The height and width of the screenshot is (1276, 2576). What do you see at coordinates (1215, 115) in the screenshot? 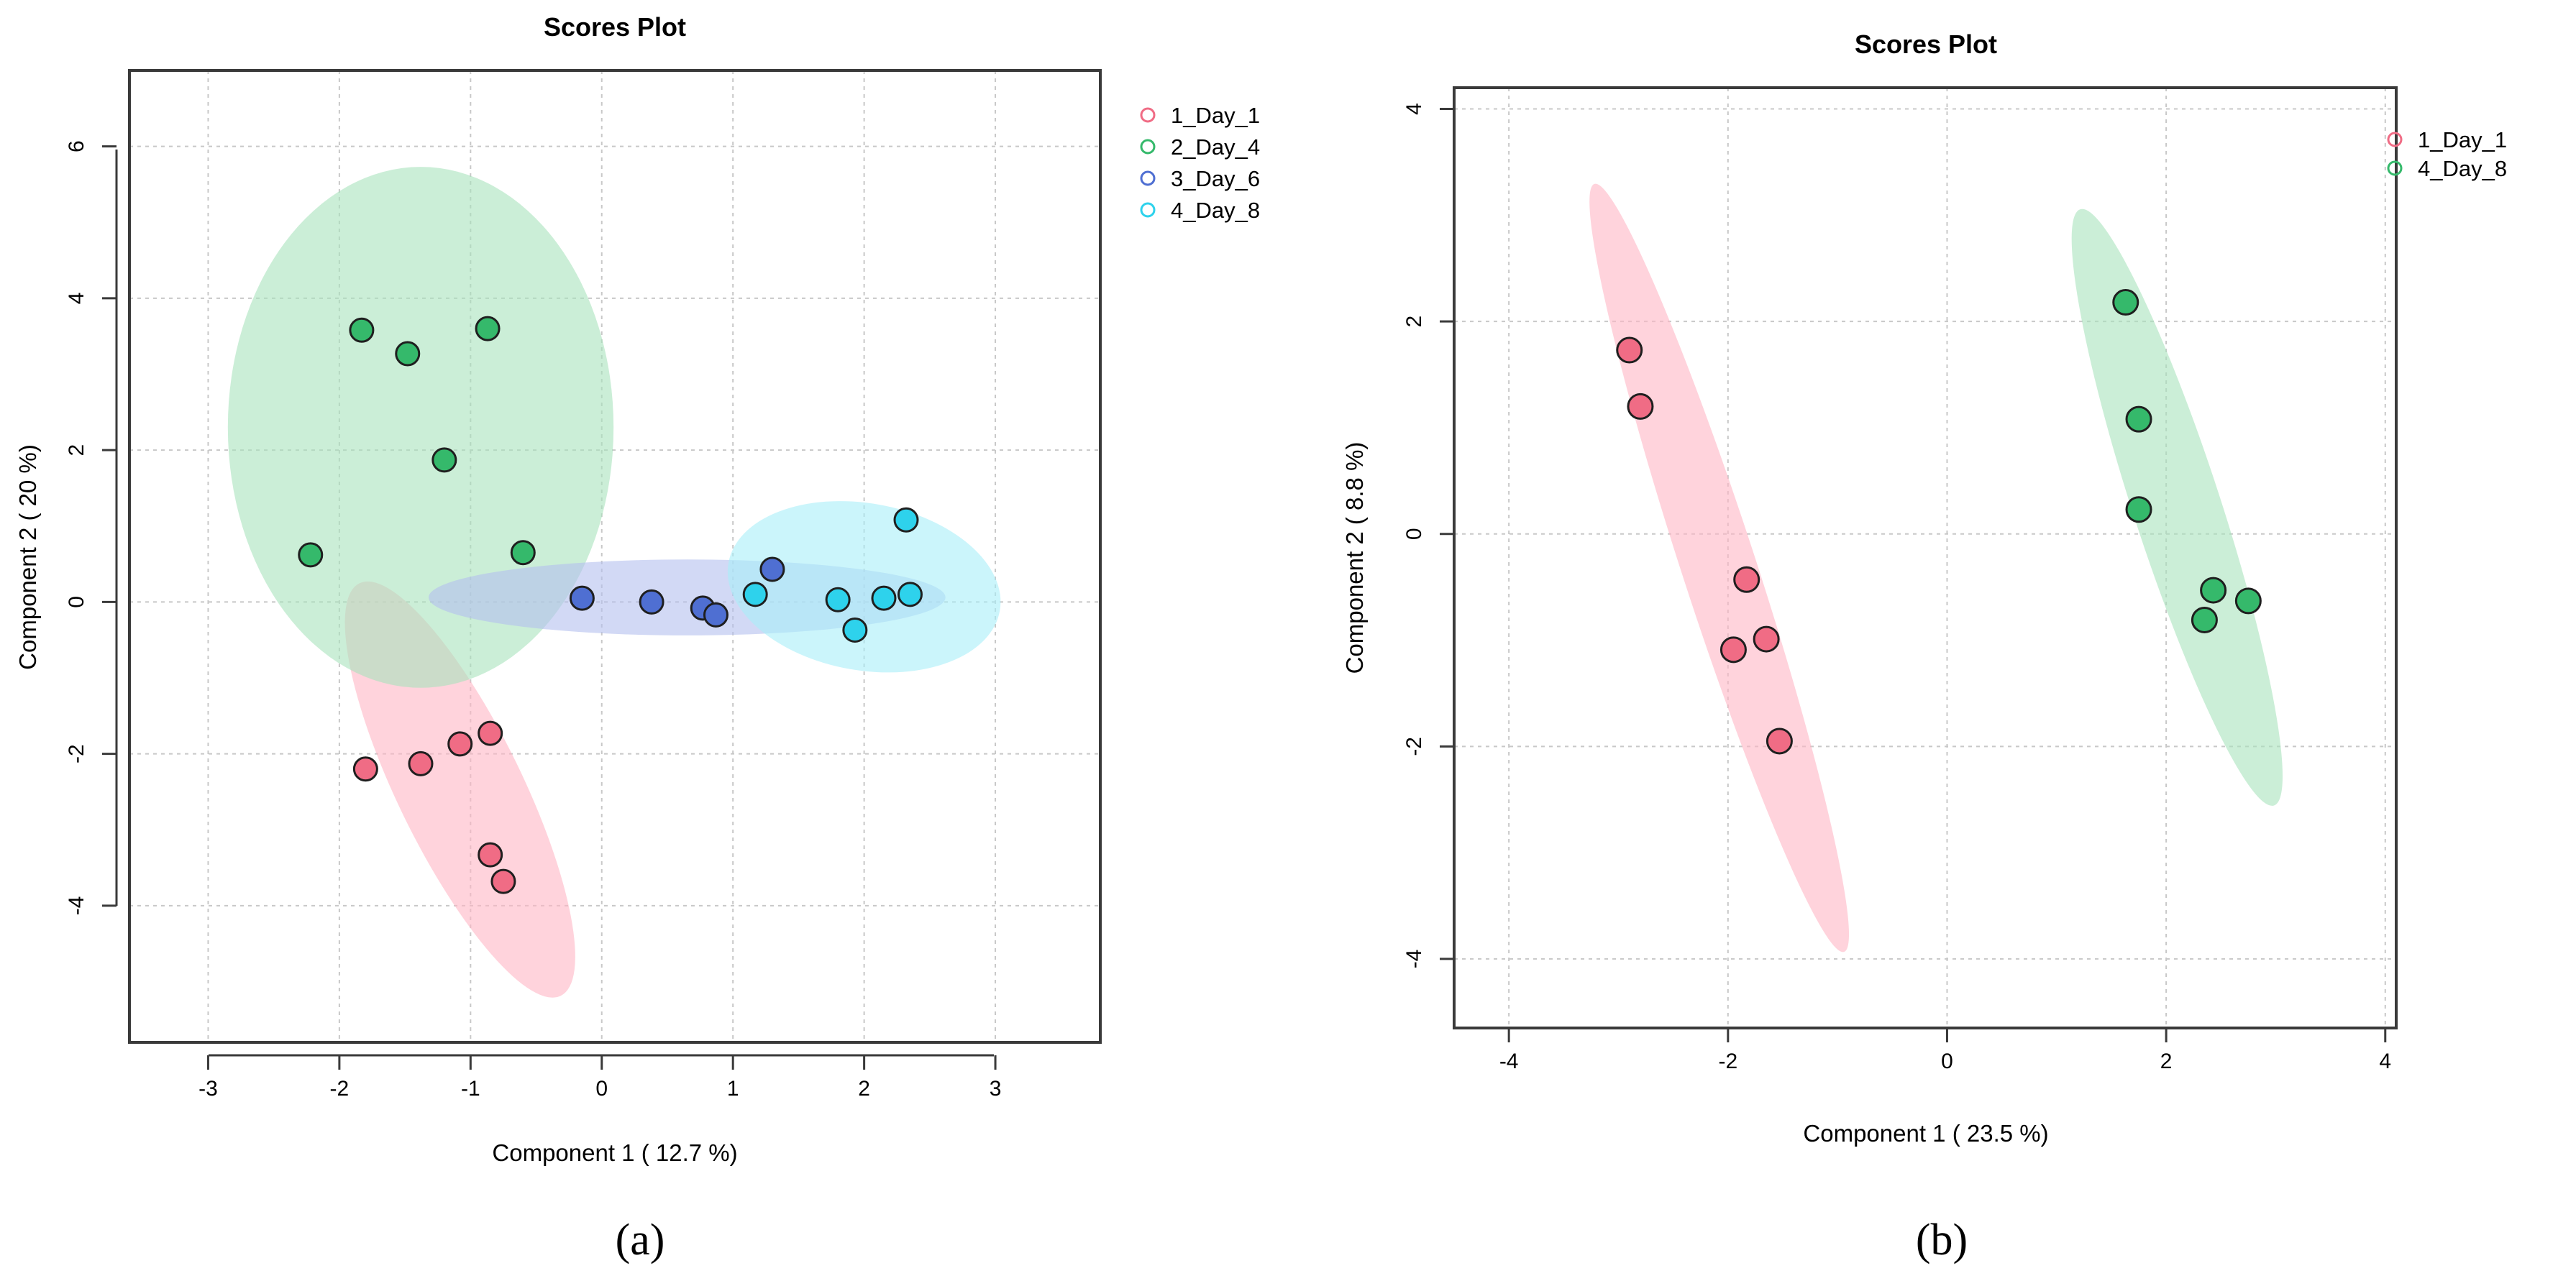
I see `panel-a-legend-label-1_Day_1: 1_Day_1` at bounding box center [1215, 115].